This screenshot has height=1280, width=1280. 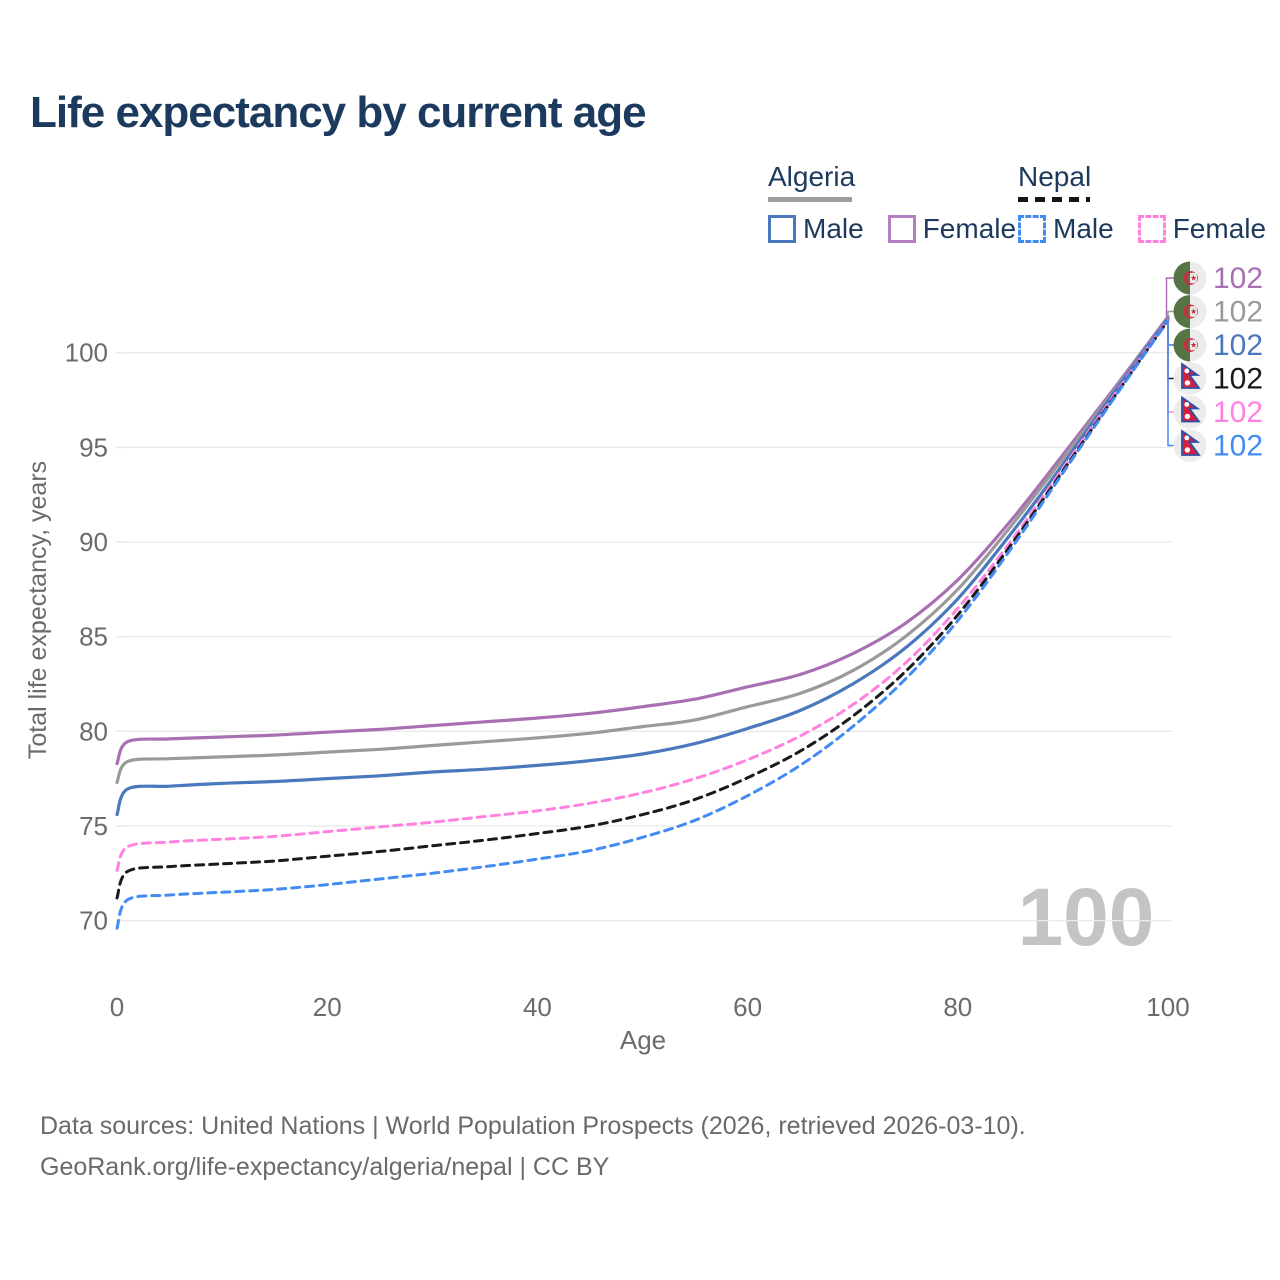 I want to click on y-tick-label: 80, so click(x=93, y=731).